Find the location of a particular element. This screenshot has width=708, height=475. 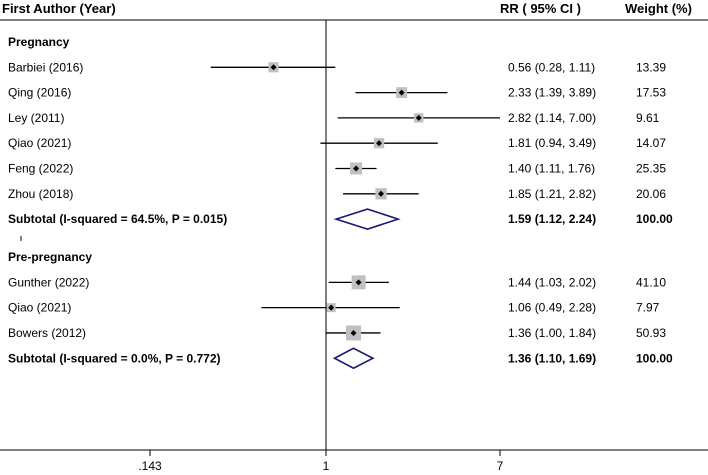

study-weight: 41.10 is located at coordinates (651, 282).